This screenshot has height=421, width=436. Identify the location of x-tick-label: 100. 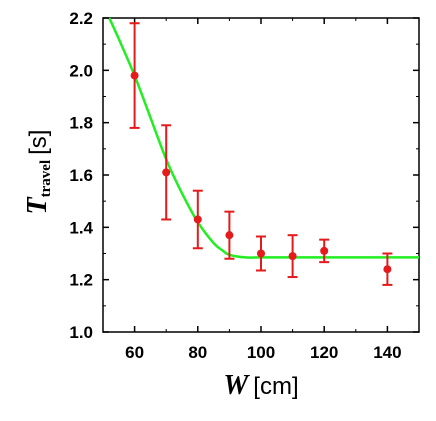
(261, 352).